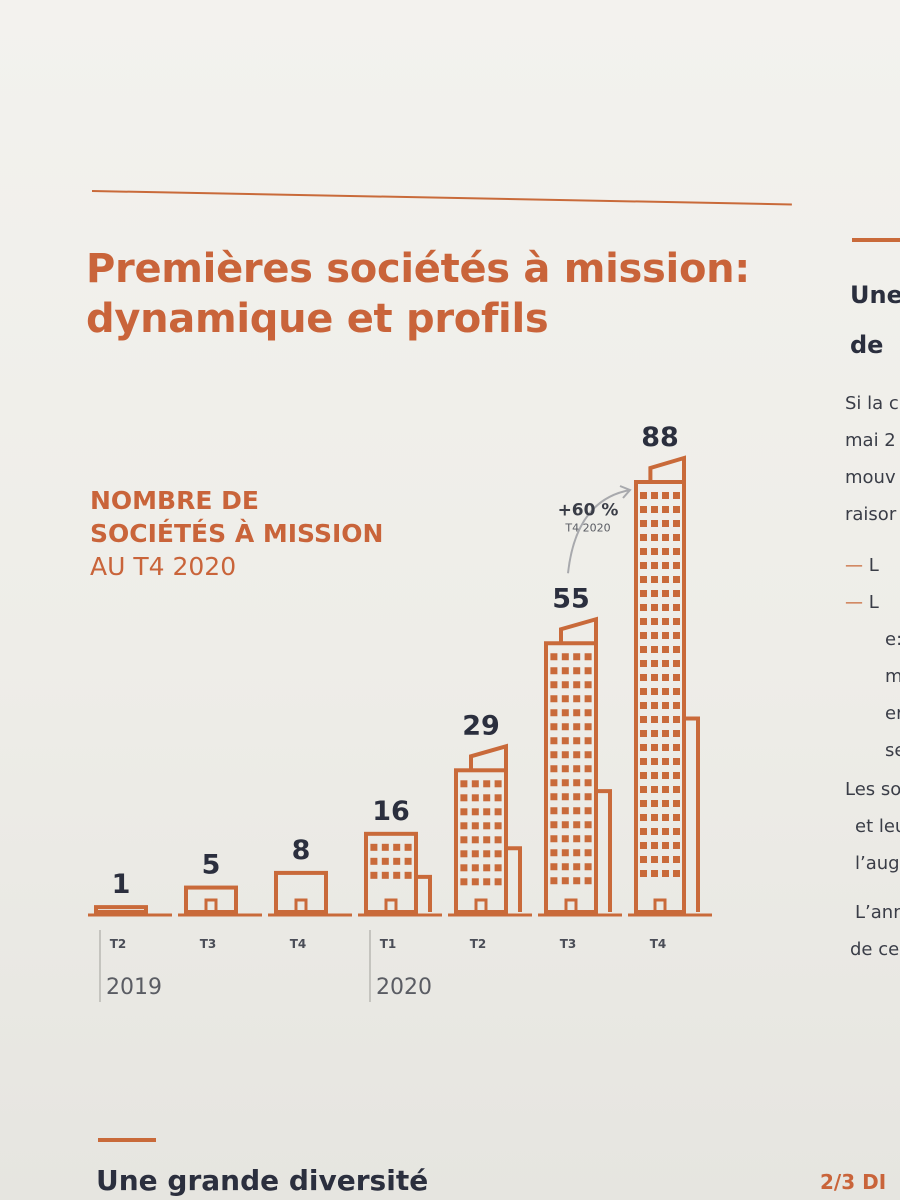 The image size is (900, 1200). What do you see at coordinates (391, 811) in the screenshot?
I see `data-label: 16` at bounding box center [391, 811].